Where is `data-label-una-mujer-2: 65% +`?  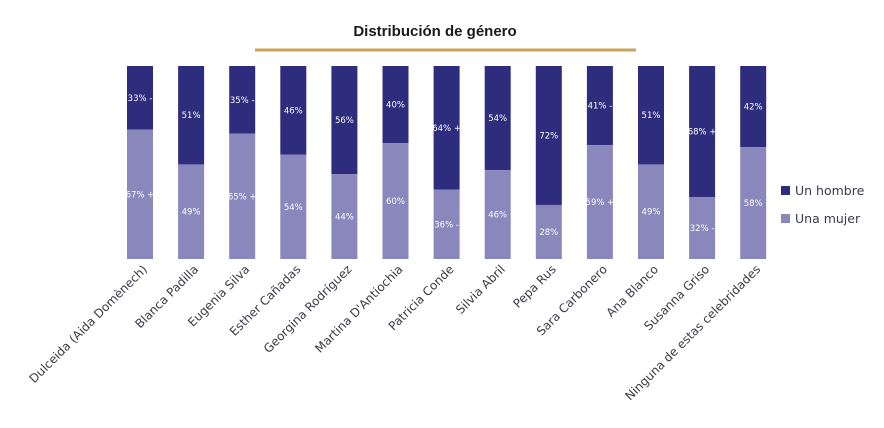
data-label-una-mujer-2: 65% + is located at coordinates (242, 197).